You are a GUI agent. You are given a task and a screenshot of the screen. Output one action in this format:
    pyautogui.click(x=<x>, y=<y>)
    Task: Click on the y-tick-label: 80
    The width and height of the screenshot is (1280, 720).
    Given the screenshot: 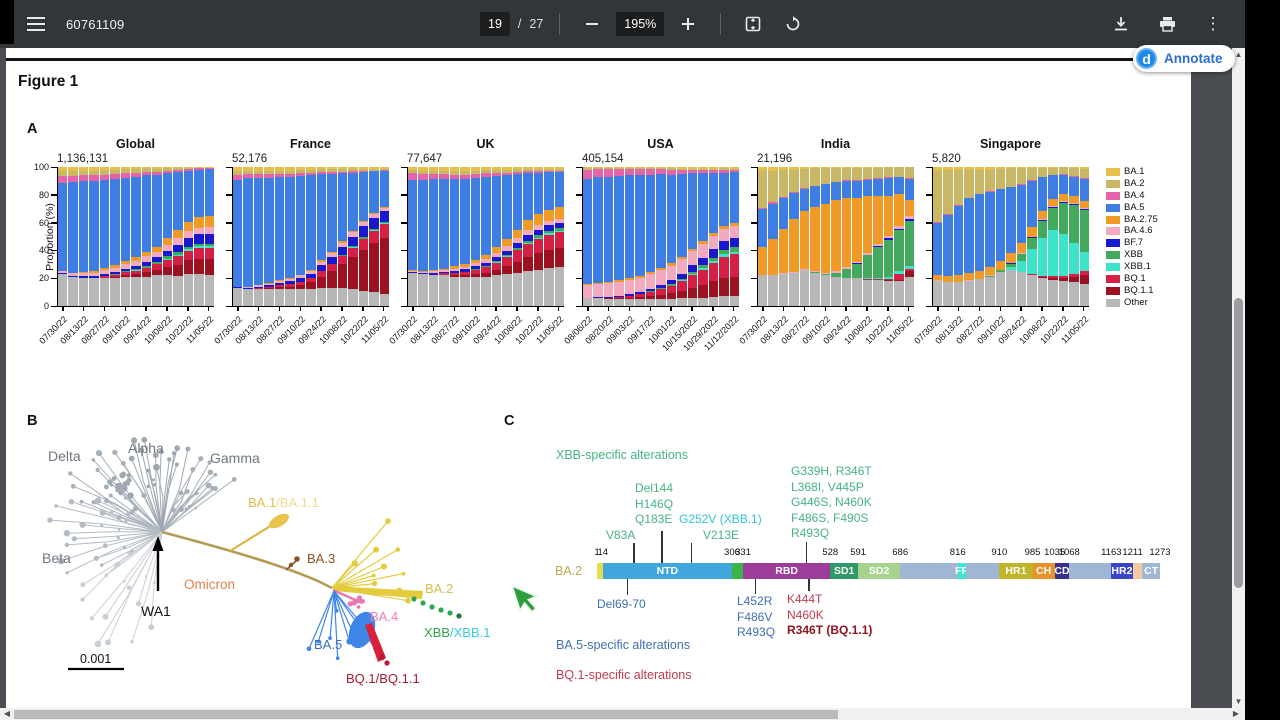 What is the action you would take?
    pyautogui.click(x=43, y=194)
    